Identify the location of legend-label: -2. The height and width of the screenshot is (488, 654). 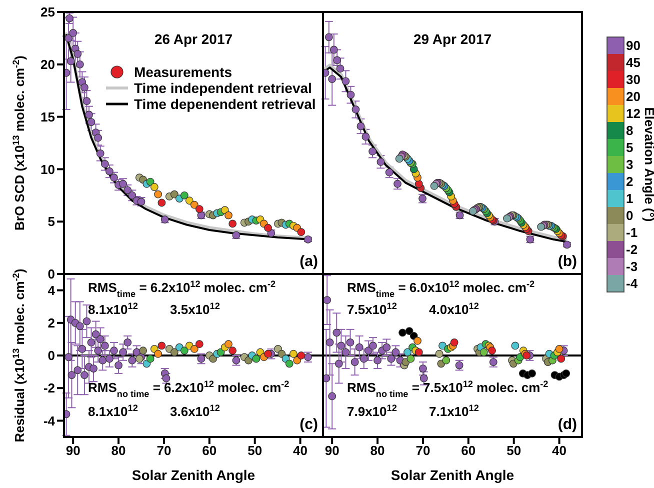
(632, 249).